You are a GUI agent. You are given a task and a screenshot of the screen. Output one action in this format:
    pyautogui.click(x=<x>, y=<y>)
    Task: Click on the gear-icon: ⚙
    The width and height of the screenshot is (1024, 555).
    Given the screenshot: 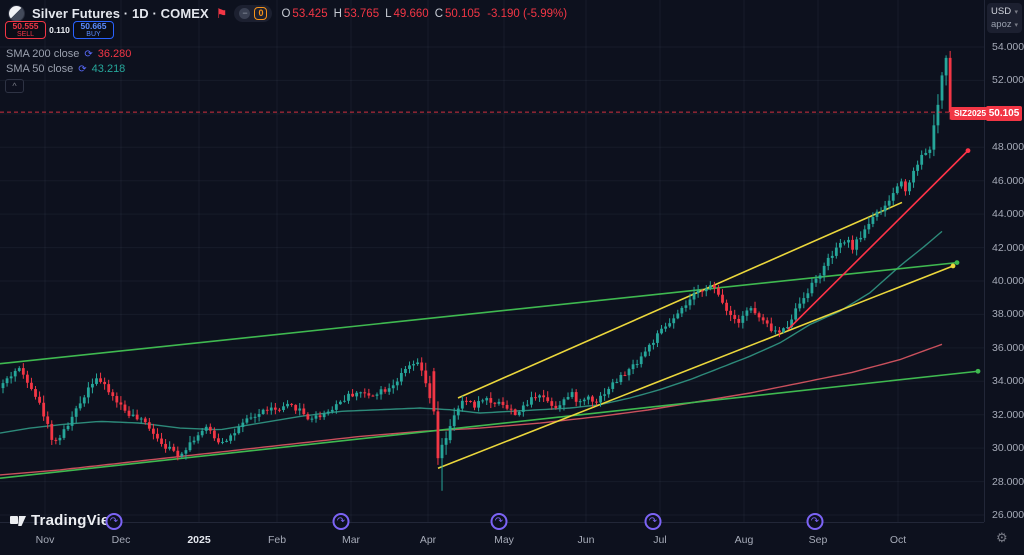 What is the action you would take?
    pyautogui.click(x=1002, y=537)
    